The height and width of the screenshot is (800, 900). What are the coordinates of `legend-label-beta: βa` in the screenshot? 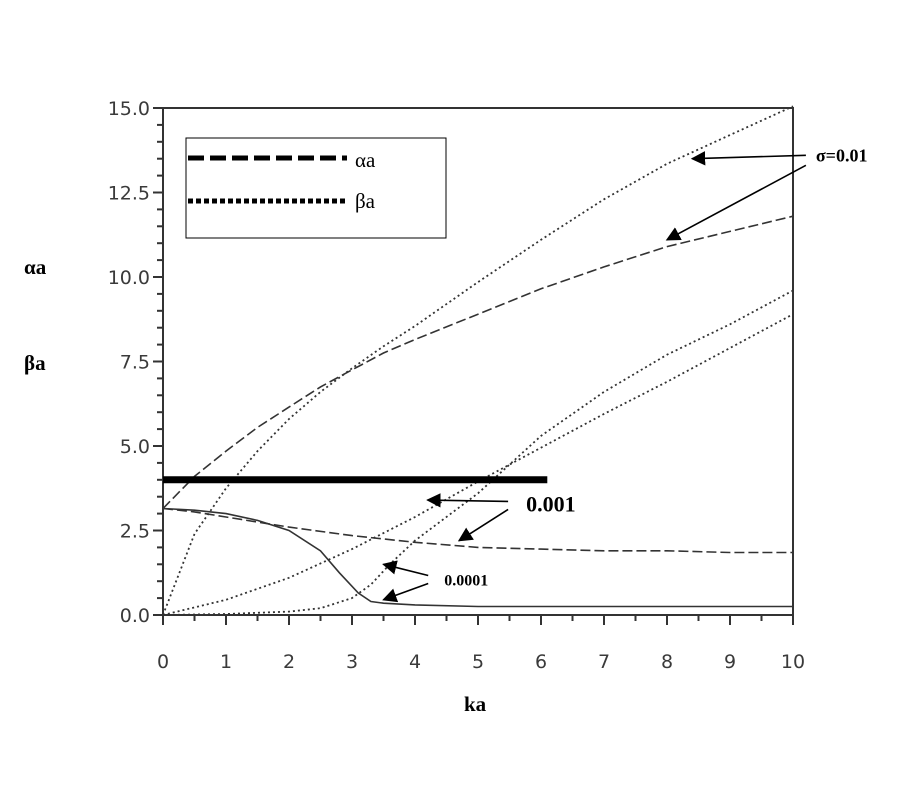 It's located at (365, 201).